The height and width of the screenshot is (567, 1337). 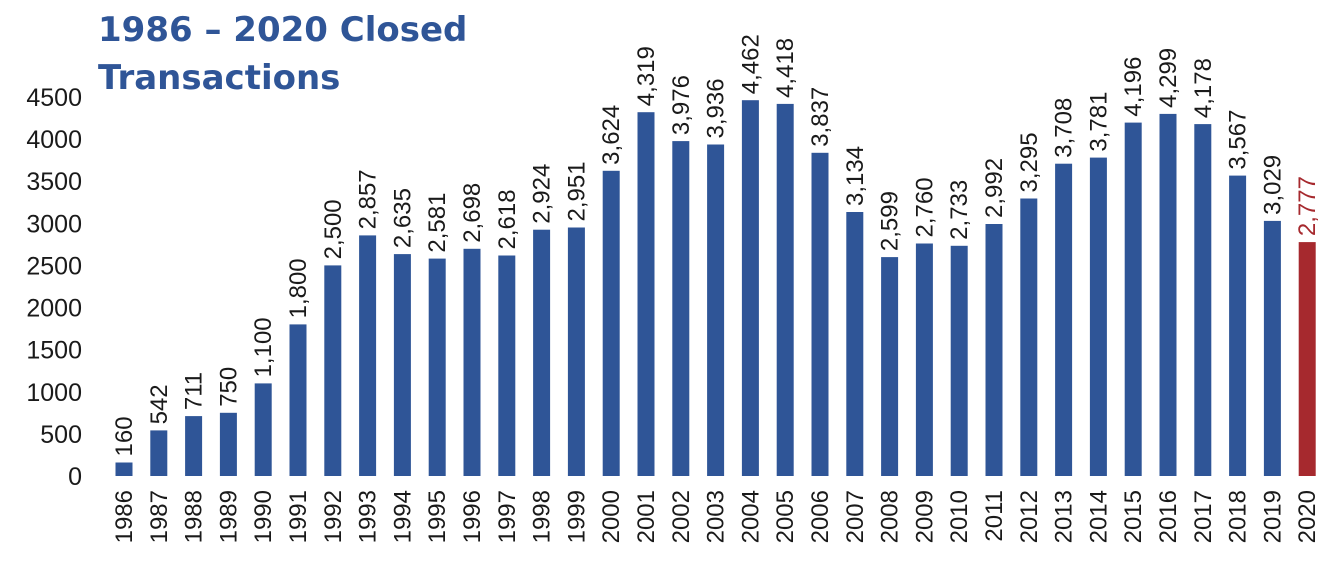 What do you see at coordinates (54, 287) in the screenshot?
I see `y-axis: 0 500 1000 1500 2000 2500 3000 3500 4000 4500` at bounding box center [54, 287].